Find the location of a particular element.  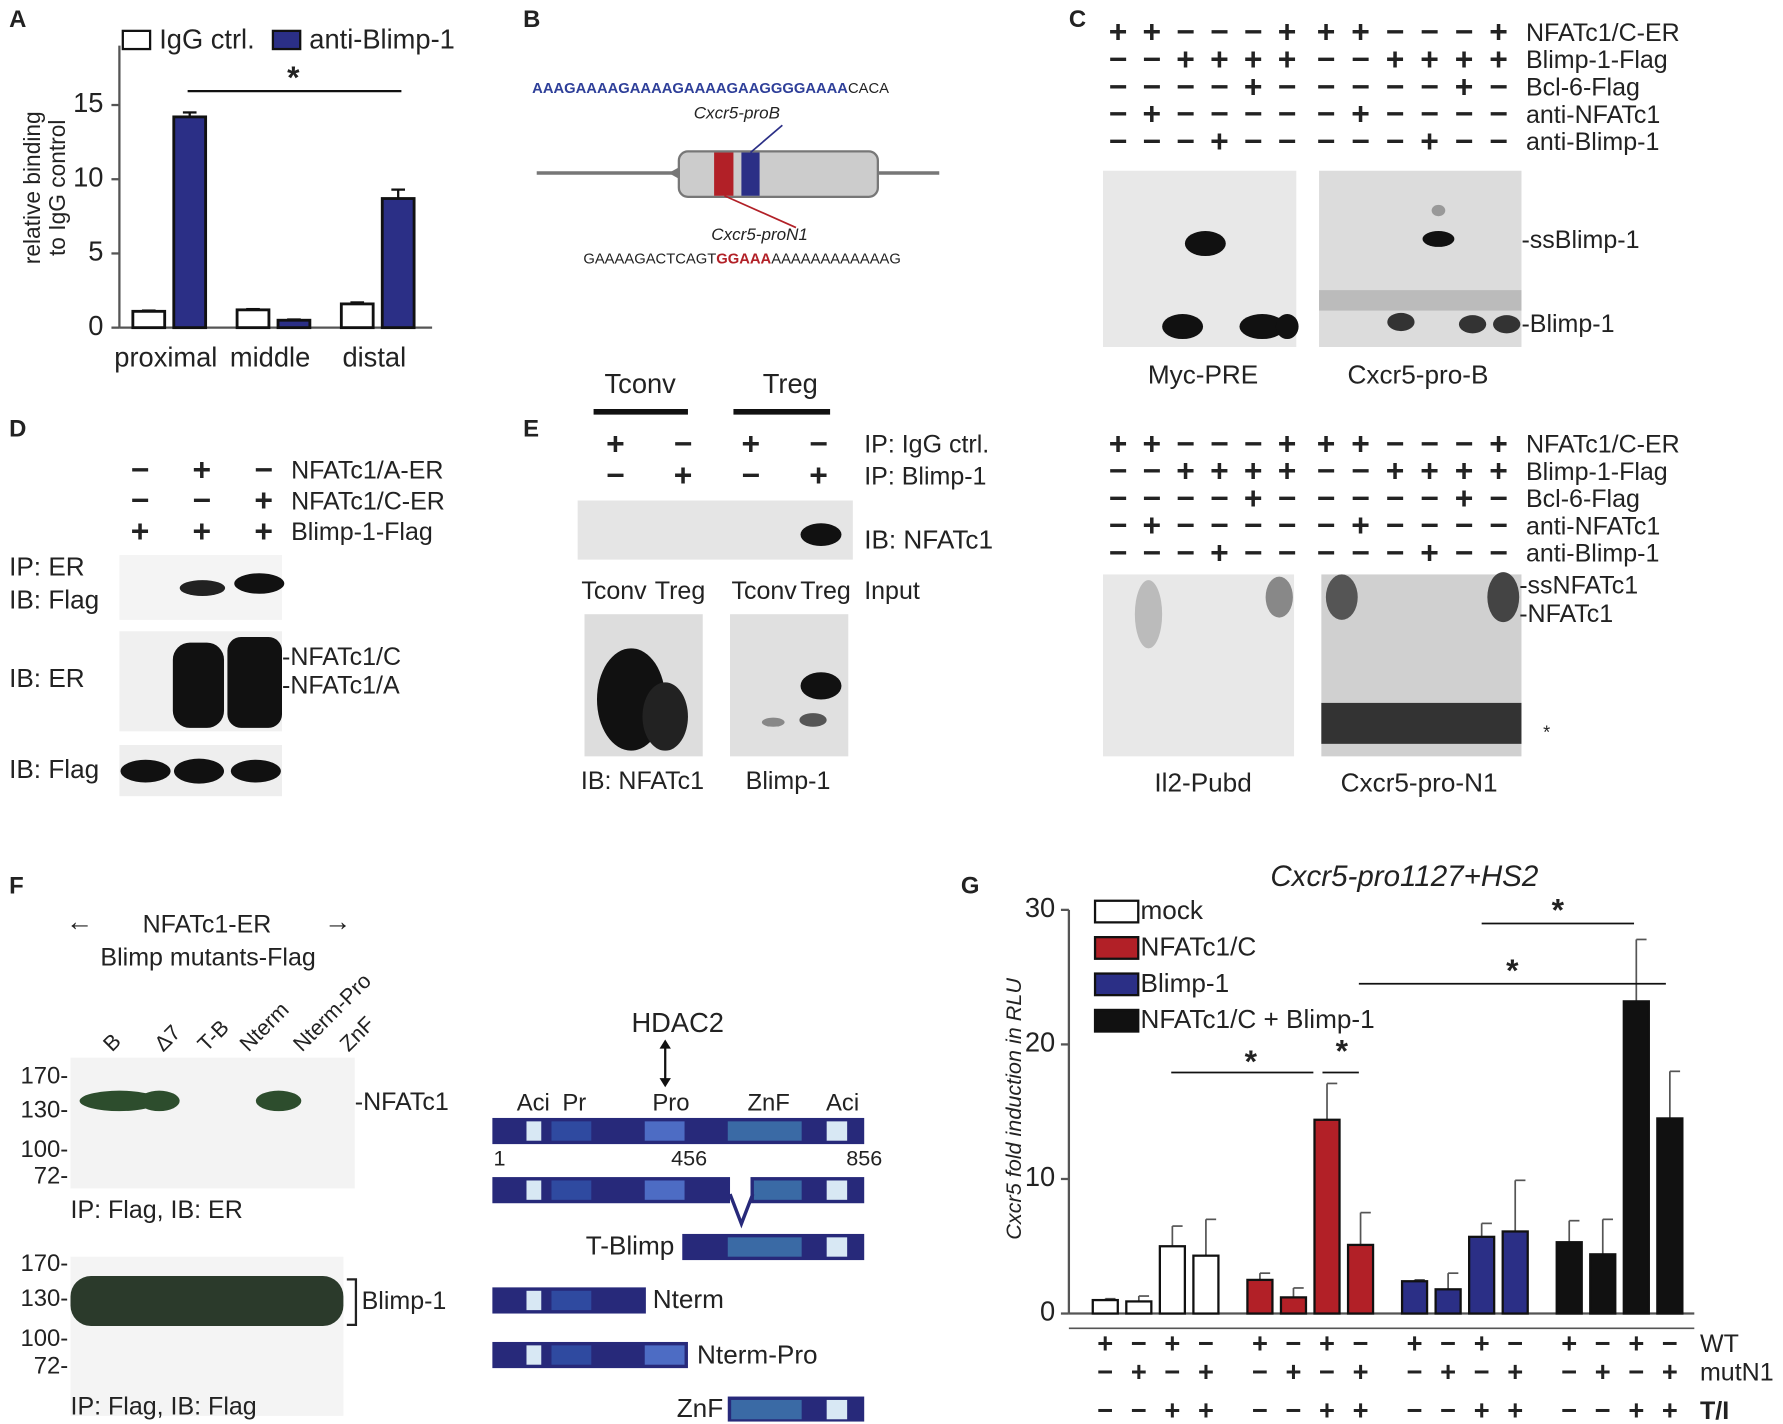

sequence-part: GAAAAGACTCAGT is located at coordinates (649, 259).